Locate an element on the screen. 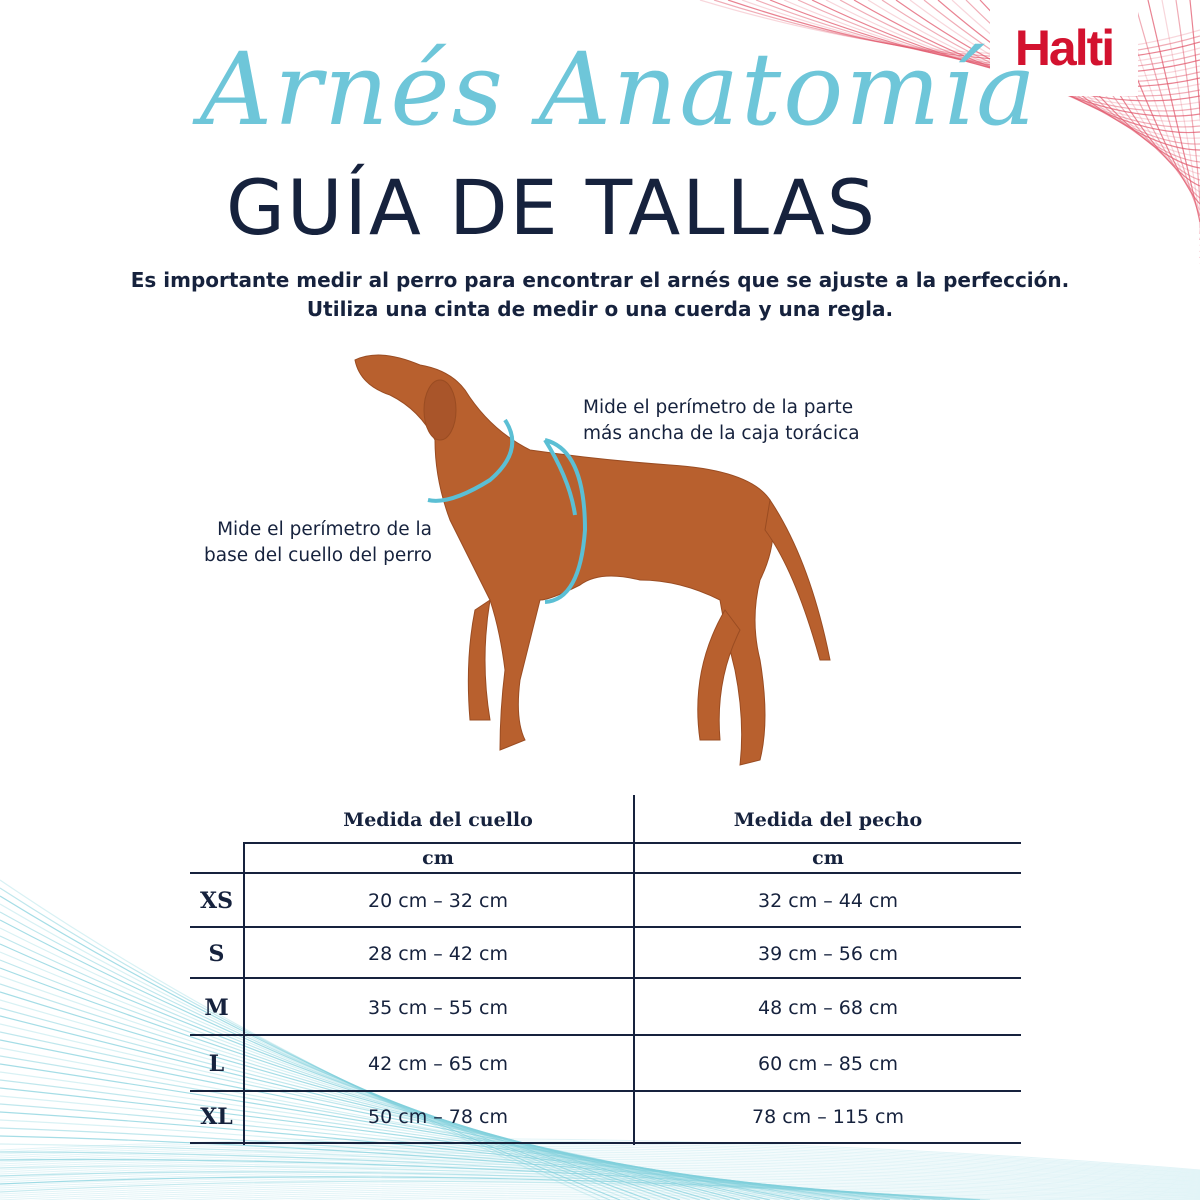 Image resolution: width=1200 pixels, height=1200 pixels. unit-neck: cm is located at coordinates (438, 858).